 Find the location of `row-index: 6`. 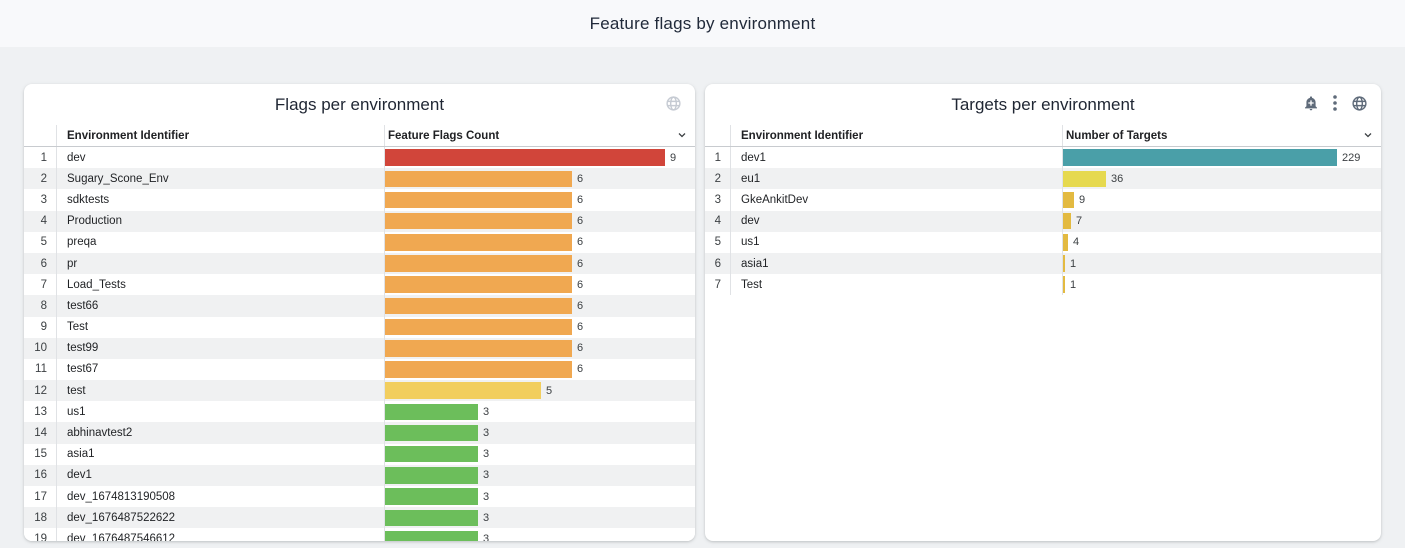

row-index: 6 is located at coordinates (40, 263).